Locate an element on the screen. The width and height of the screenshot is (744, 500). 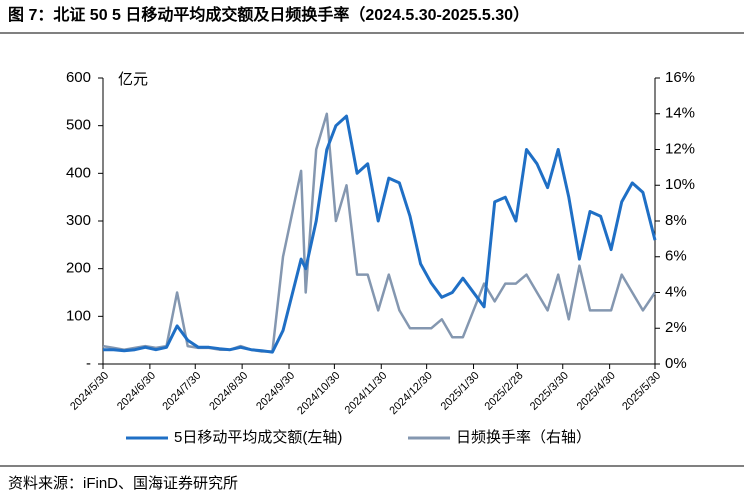
y2-tick-label: 16% is located at coordinates (680, 77).